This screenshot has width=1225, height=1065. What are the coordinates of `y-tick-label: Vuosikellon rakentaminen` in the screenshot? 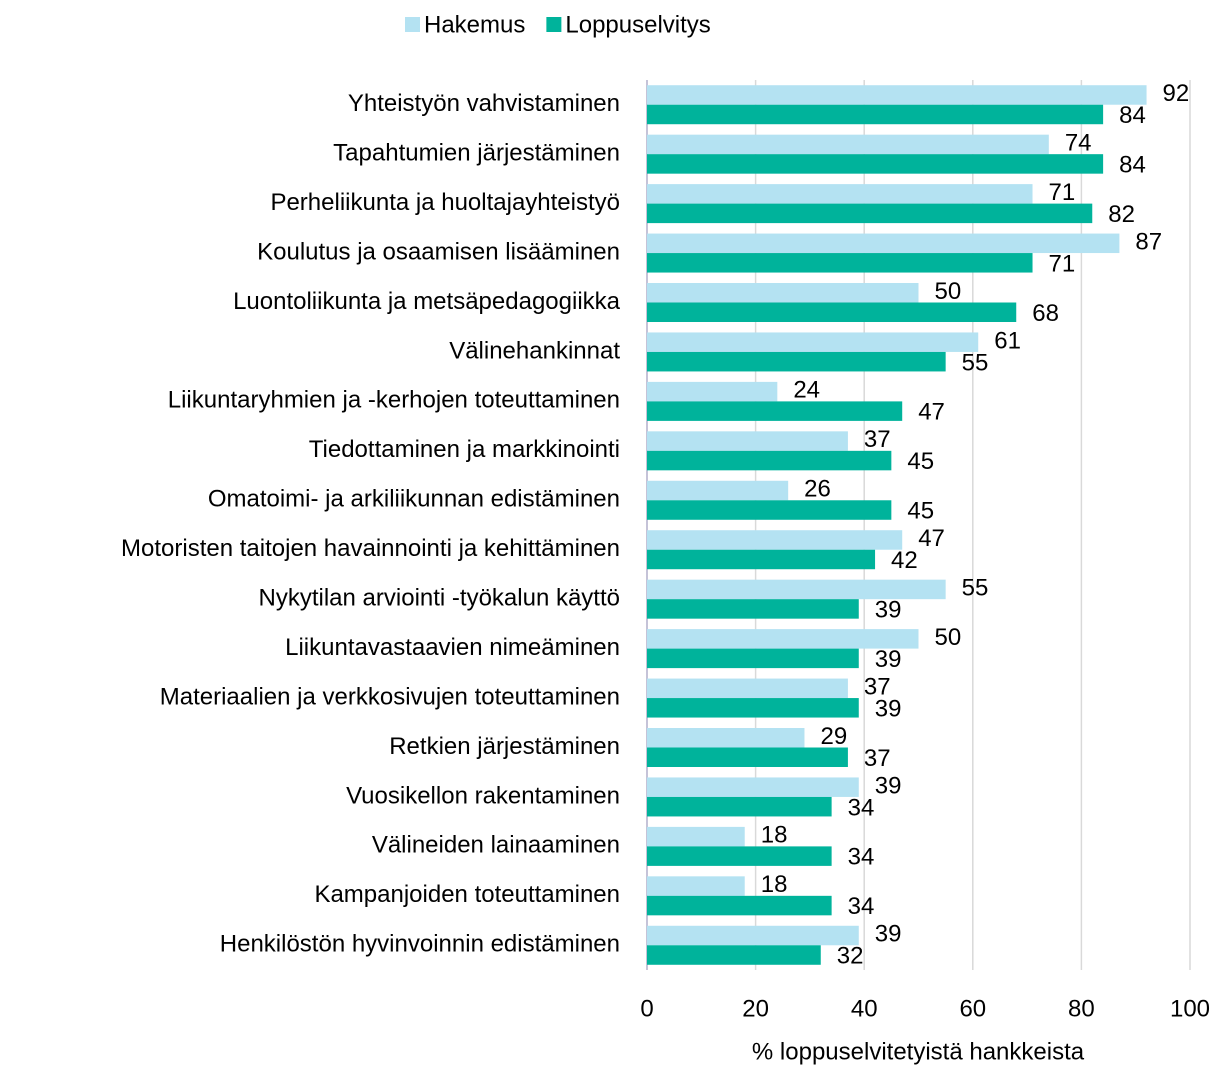 It's located at (483, 795).